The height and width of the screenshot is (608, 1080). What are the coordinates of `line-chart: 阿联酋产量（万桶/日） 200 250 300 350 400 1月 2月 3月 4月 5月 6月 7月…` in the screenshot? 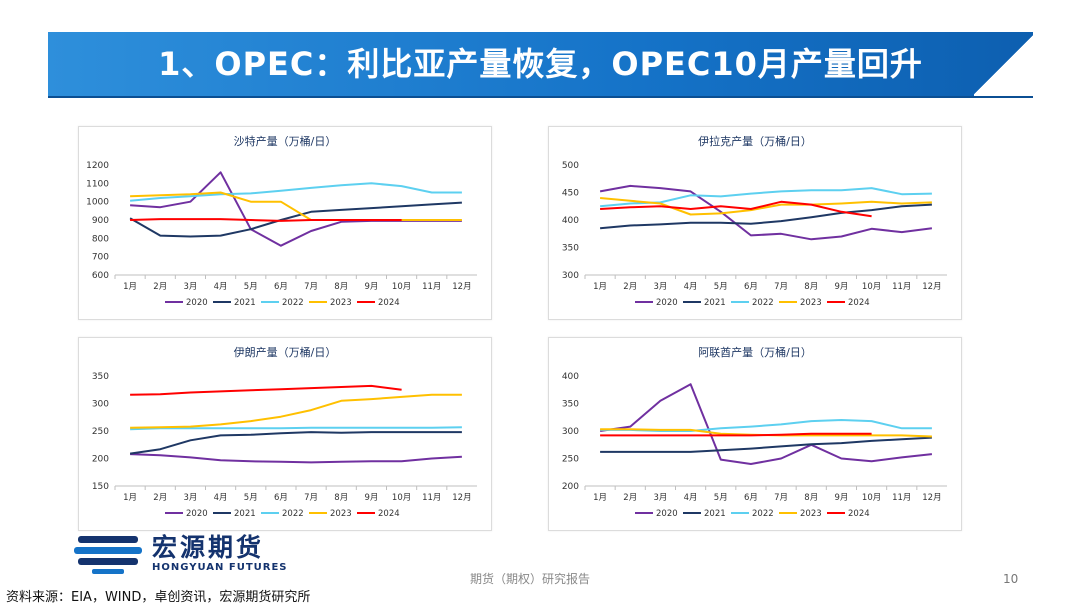 It's located at (754, 432).